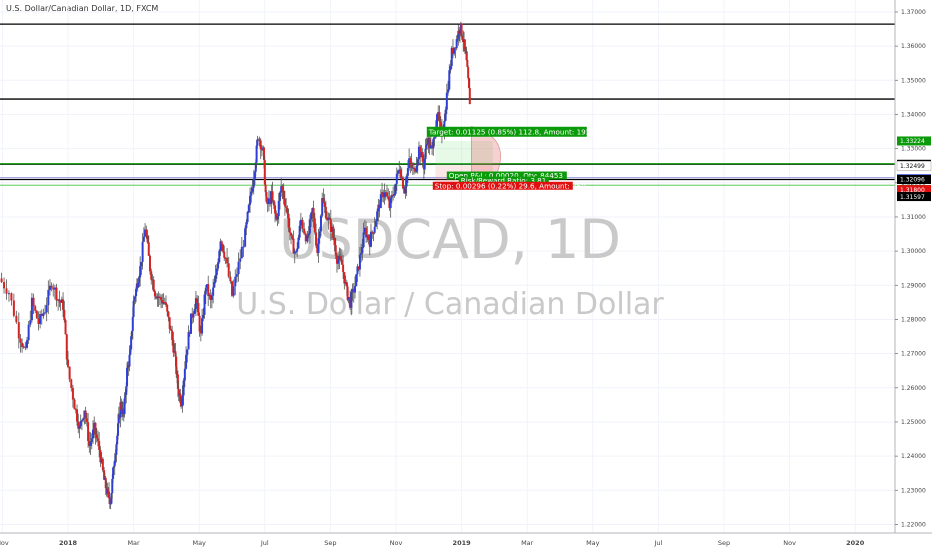 The width and height of the screenshot is (932, 550). What do you see at coordinates (913, 149) in the screenshot?
I see `y-tick-label: 1.33000` at bounding box center [913, 149].